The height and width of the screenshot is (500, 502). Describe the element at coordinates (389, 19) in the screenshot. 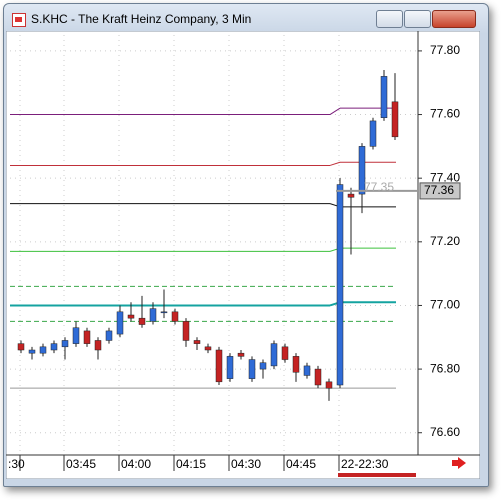

I see `minimize-button` at that location.